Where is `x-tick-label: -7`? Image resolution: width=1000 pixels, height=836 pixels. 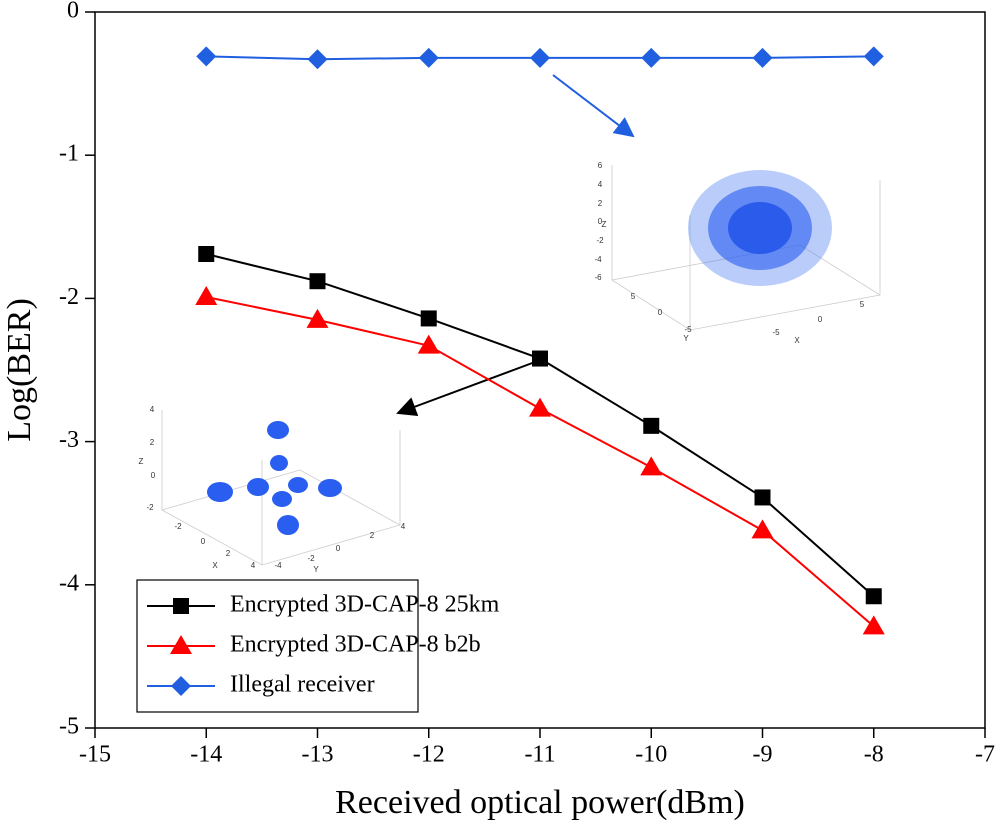
x-tick-label: -7 is located at coordinates (985, 755).